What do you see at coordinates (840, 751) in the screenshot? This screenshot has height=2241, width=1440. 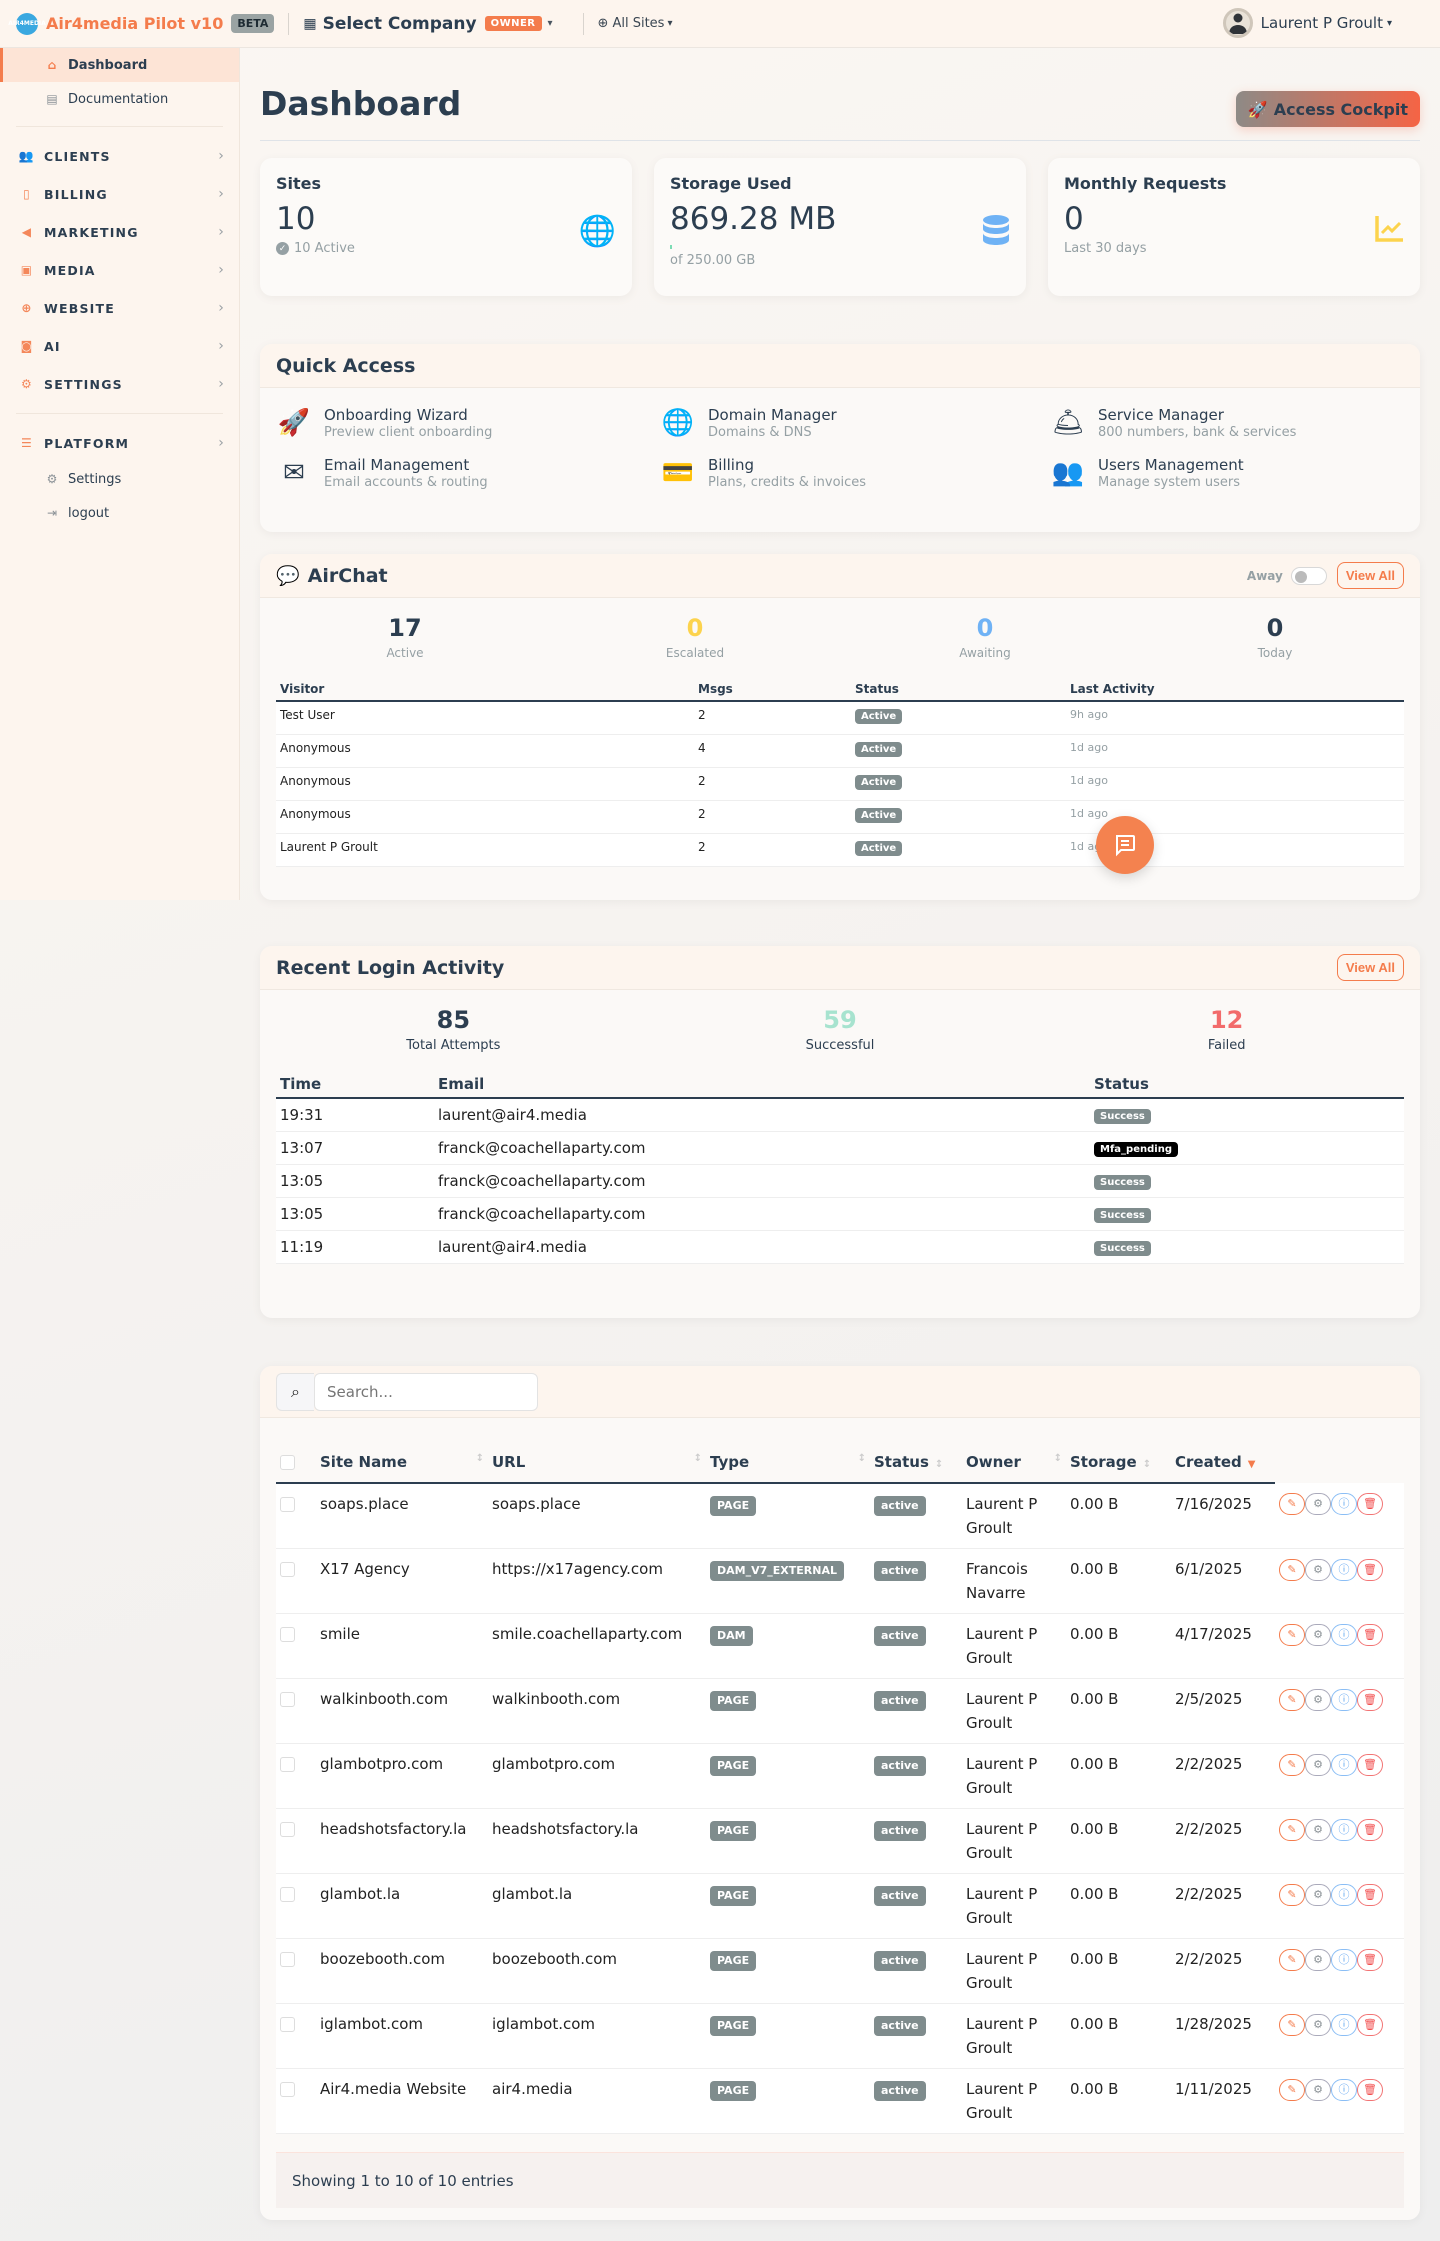 I see `table-row: Anonymous 4 Active 1d ago` at bounding box center [840, 751].